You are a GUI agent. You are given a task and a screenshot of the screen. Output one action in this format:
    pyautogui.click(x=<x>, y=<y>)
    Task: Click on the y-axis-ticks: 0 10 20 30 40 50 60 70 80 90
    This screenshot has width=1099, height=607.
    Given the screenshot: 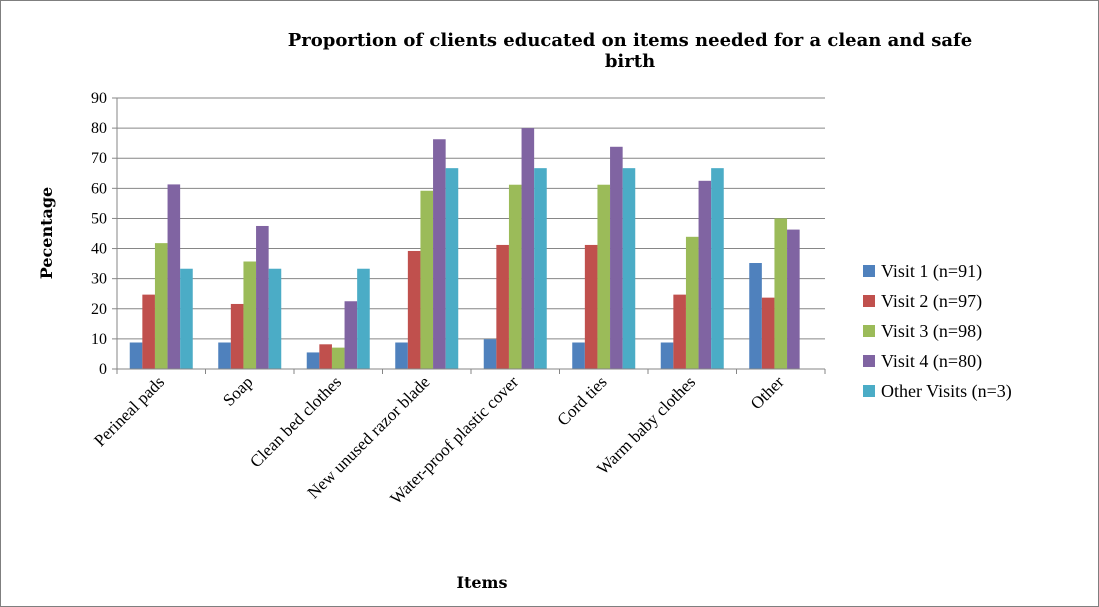 What is the action you would take?
    pyautogui.click(x=104, y=234)
    